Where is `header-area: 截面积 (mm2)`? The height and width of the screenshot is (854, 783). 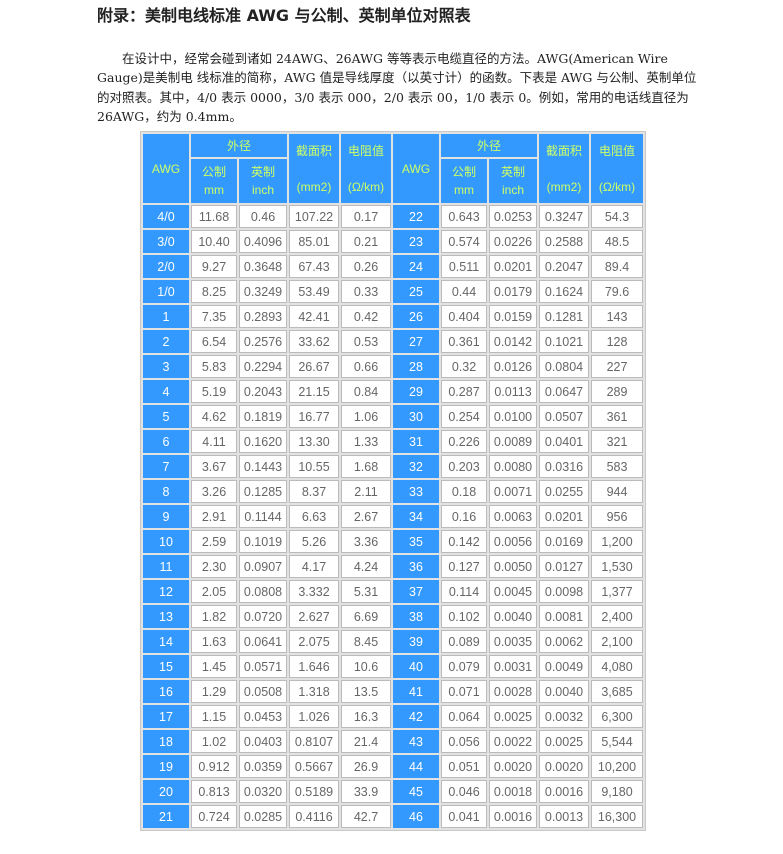
header-area: 截面积 (mm2) is located at coordinates (314, 168).